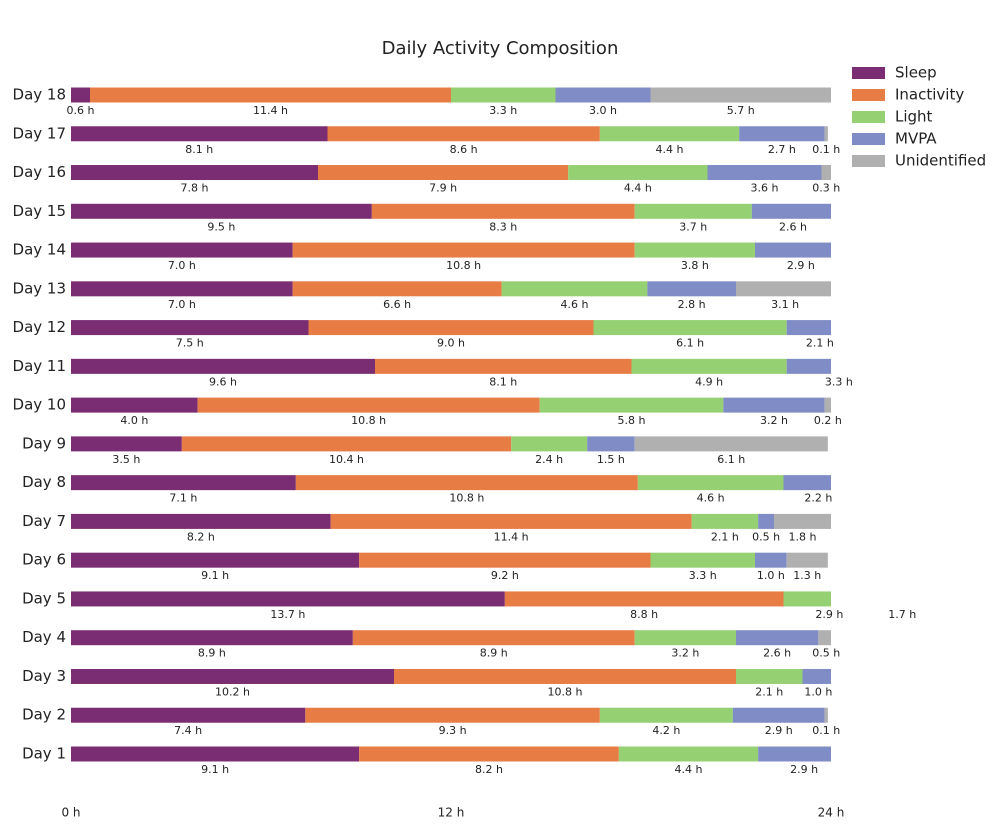 The height and width of the screenshot is (839, 1000). What do you see at coordinates (766, 536) in the screenshot?
I see `value-label: 0.5 h` at bounding box center [766, 536].